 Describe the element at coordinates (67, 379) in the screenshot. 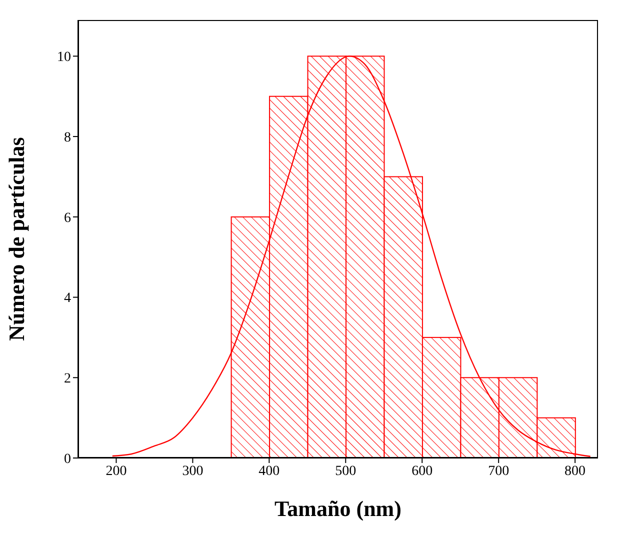

I see `y-tick-label: 2` at that location.